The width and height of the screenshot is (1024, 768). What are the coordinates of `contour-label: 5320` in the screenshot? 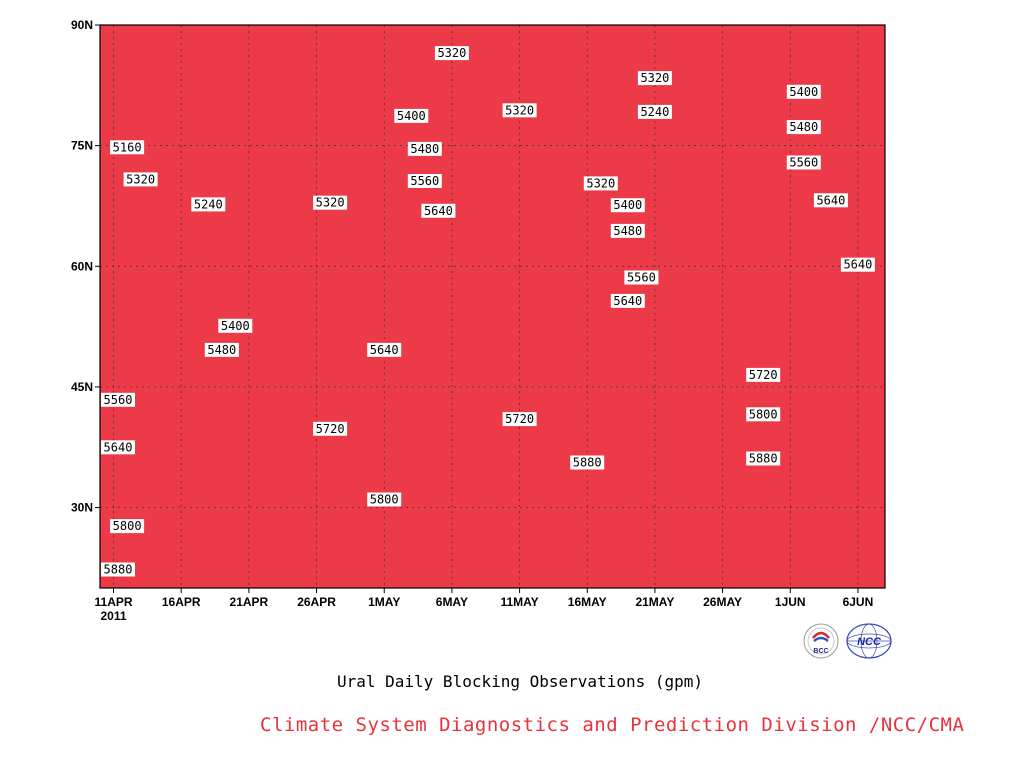 It's located at (654, 78).